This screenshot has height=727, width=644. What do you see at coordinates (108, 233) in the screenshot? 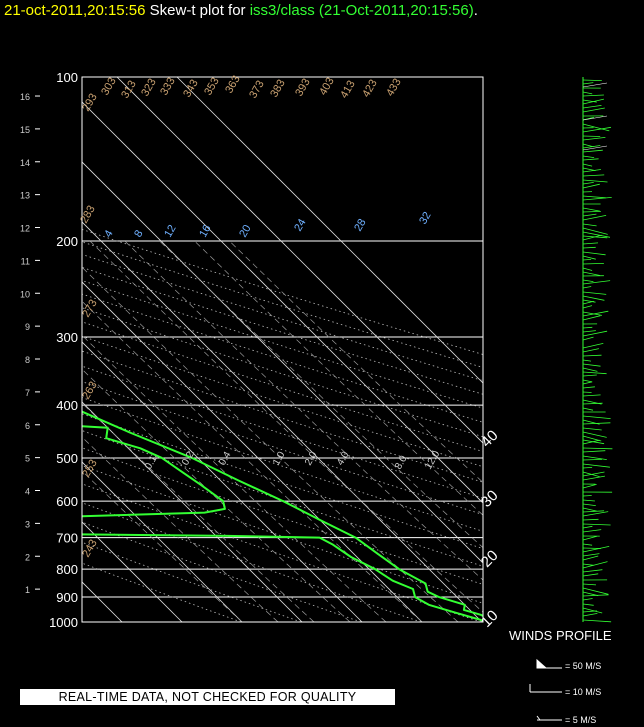
I see `mixing-ratio-label: 4` at bounding box center [108, 233].